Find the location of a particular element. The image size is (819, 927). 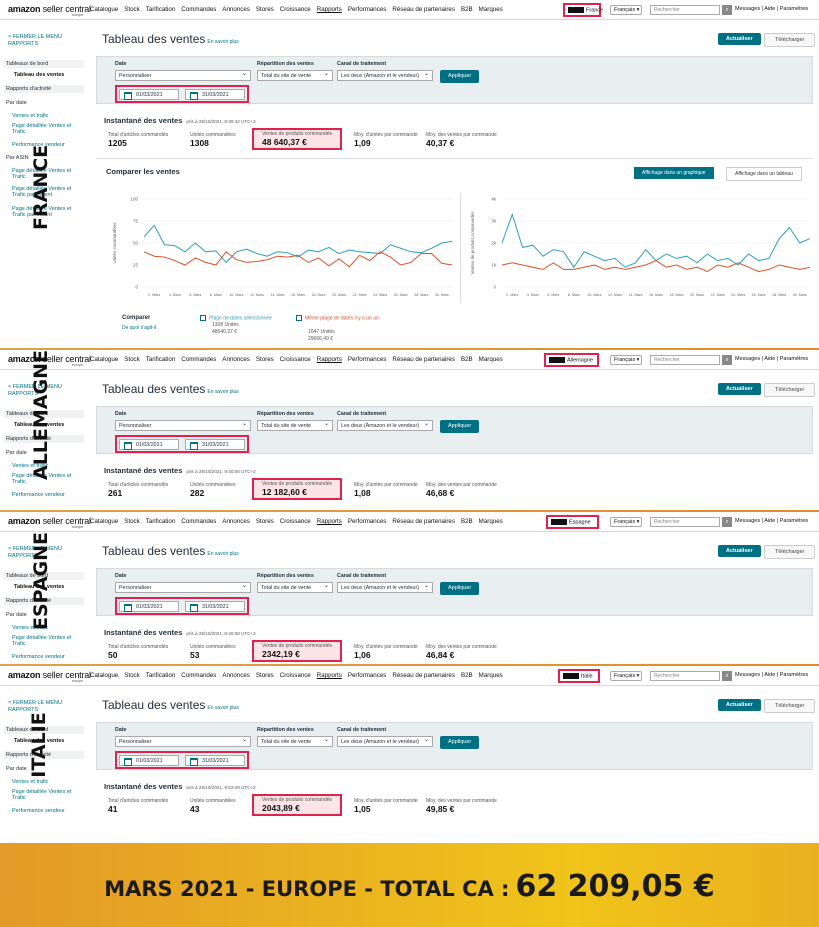

legend-checkbox-previous is located at coordinates (299, 318).